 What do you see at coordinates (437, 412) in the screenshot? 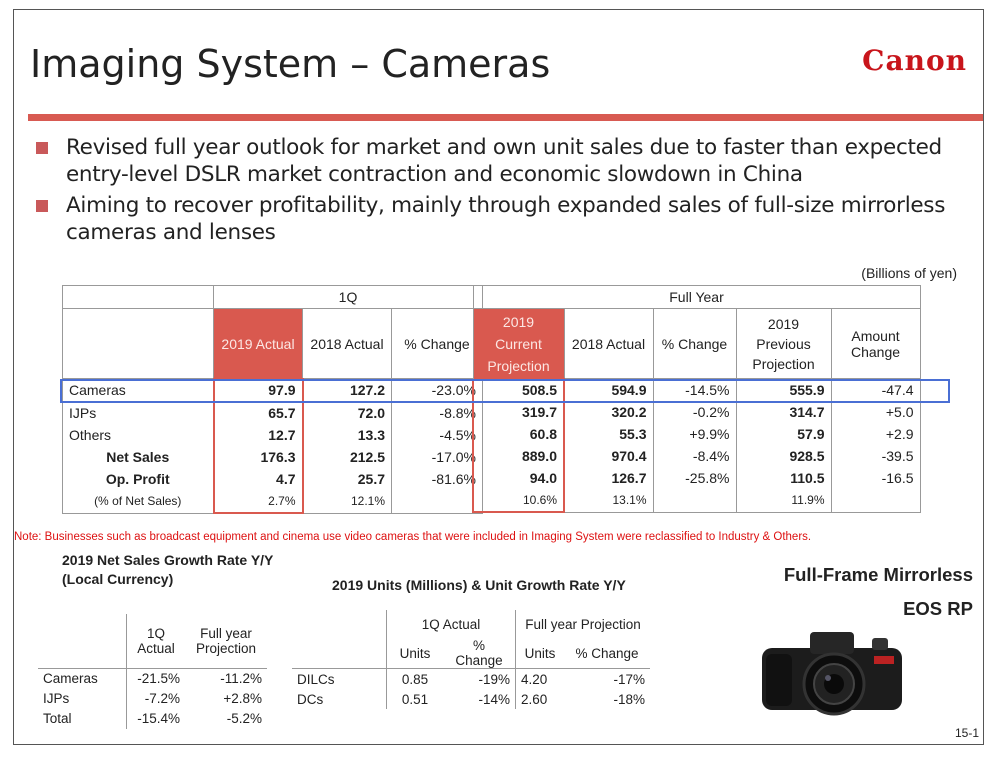
I see `table-cell: -8.8%` at bounding box center [437, 412].